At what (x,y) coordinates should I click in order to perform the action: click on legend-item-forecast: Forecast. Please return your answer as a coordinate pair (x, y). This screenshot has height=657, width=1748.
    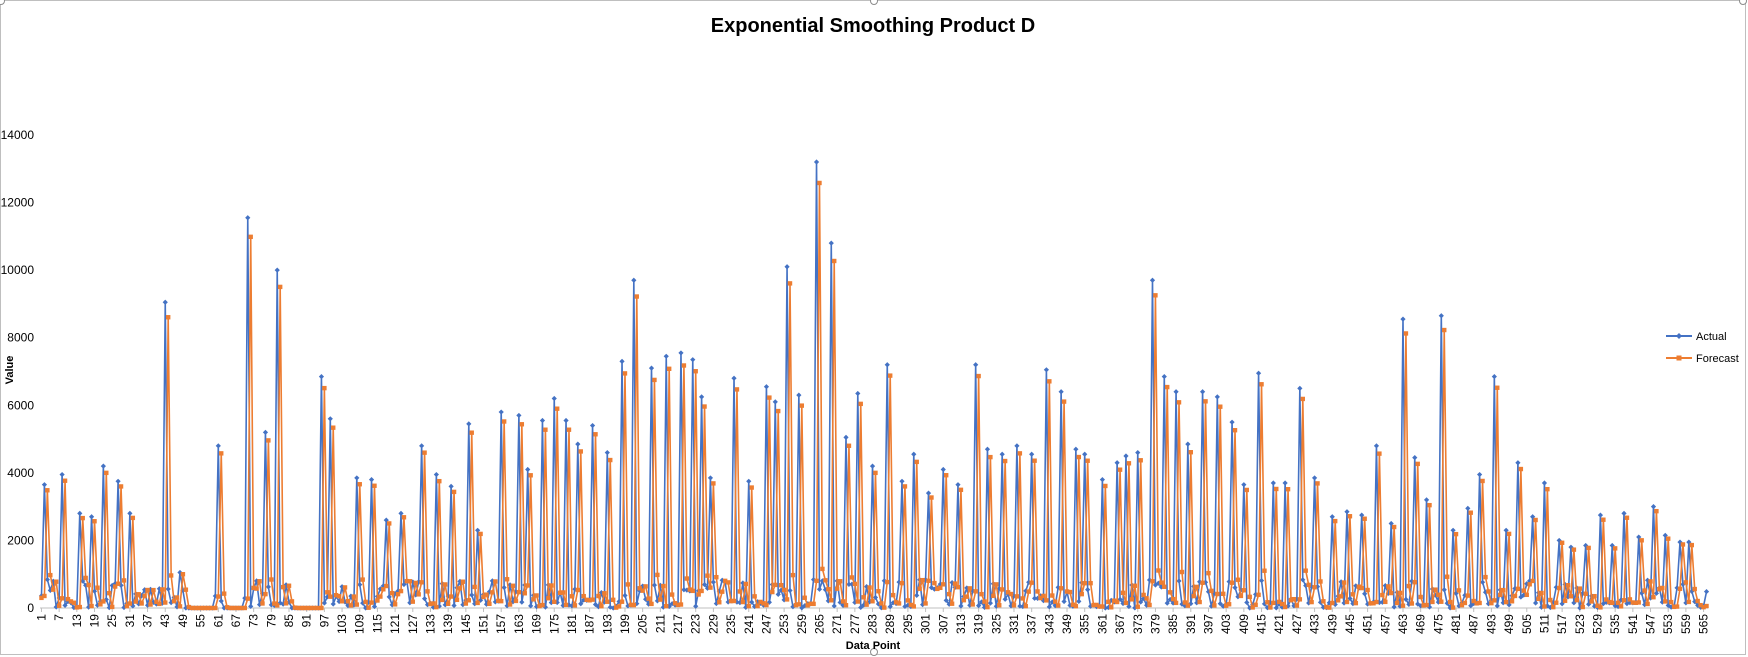
    Looking at the image, I should click on (1702, 359).